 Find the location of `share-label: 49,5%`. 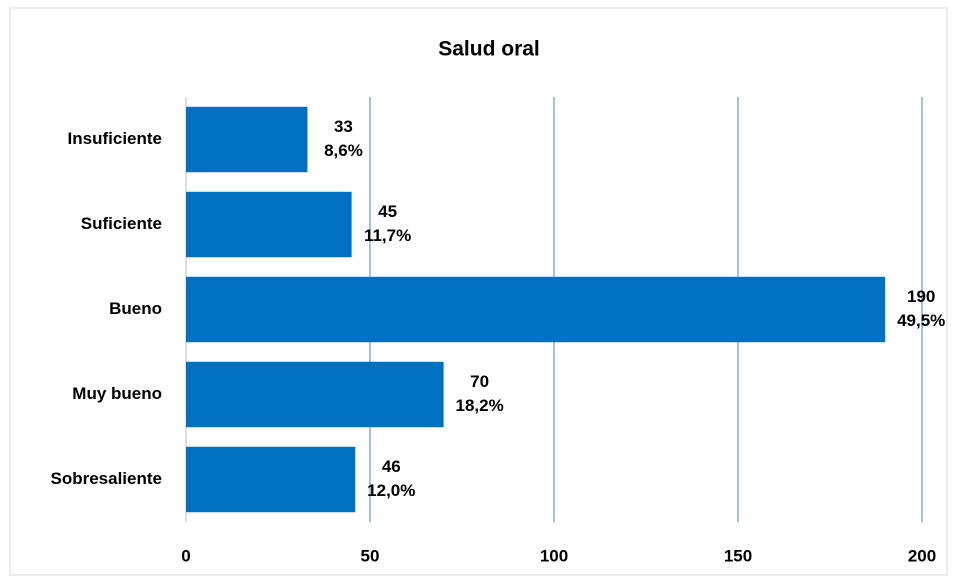

share-label: 49,5% is located at coordinates (921, 320).